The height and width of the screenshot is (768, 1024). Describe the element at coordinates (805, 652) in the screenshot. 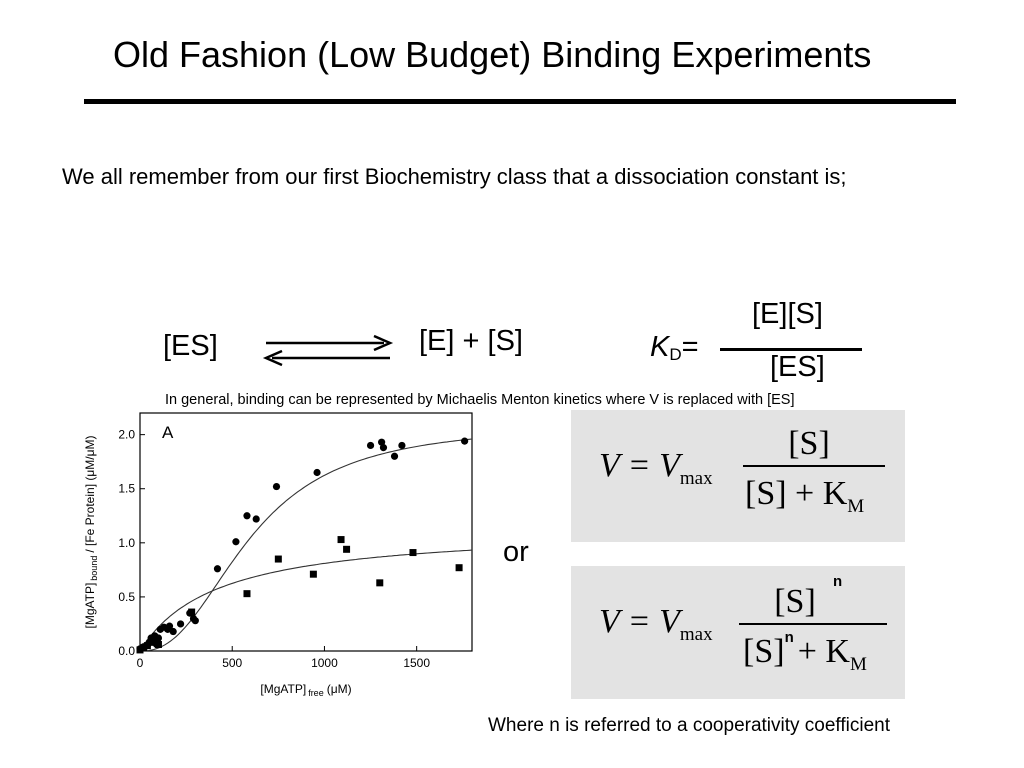

I see `eq2-denominator: [S]n + KM` at that location.